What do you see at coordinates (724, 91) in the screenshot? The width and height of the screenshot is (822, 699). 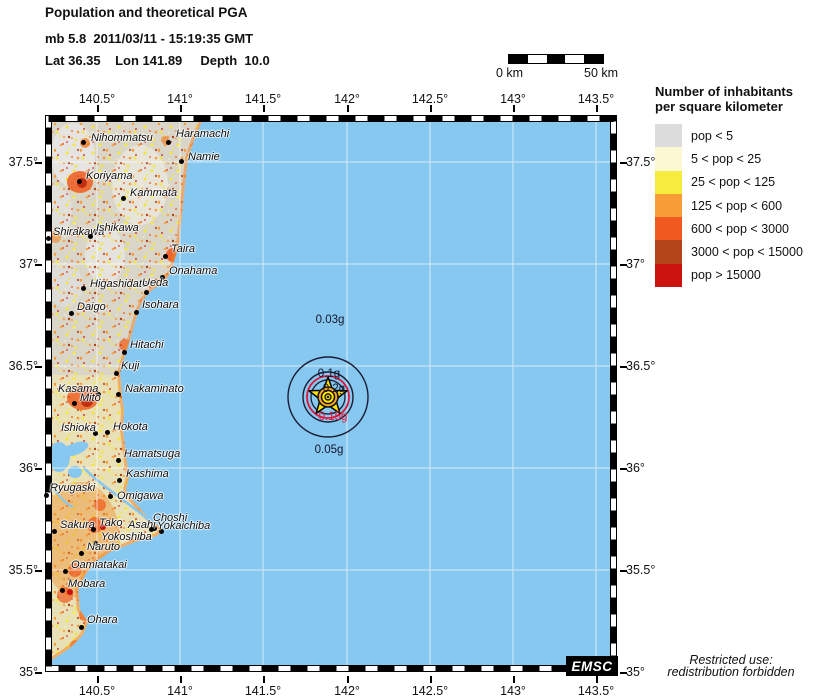 I see `legend-title-line1: Number of inhabitants` at bounding box center [724, 91].